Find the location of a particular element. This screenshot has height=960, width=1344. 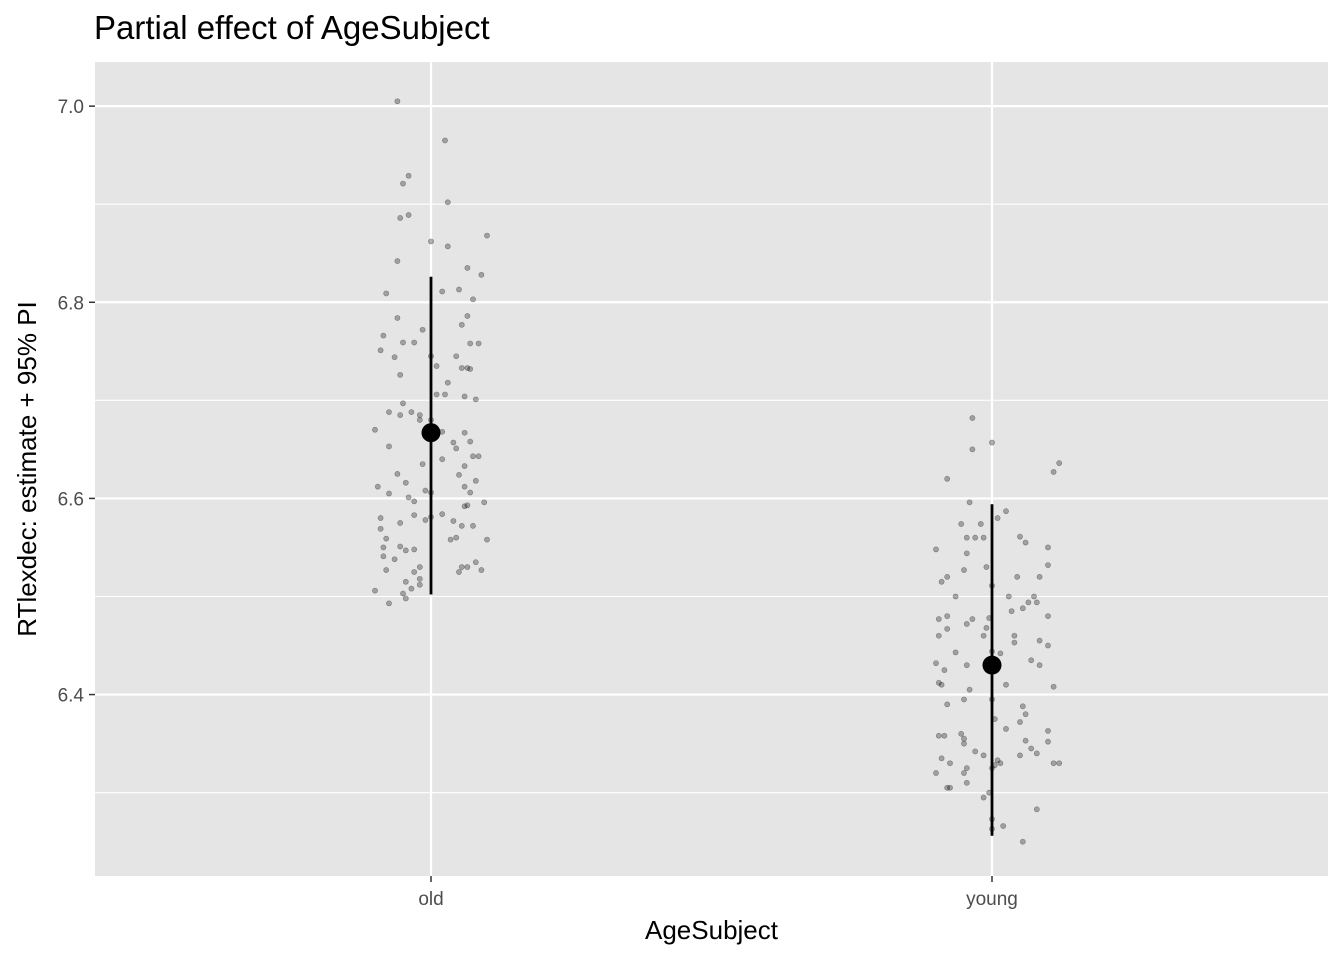

estimate-point-young is located at coordinates (992, 665).